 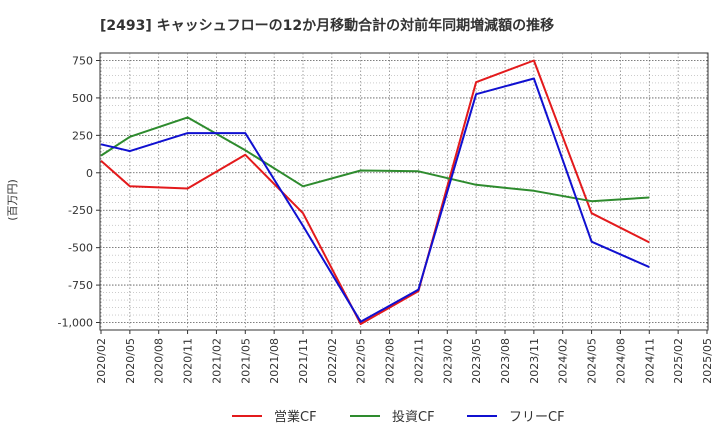 What do you see at coordinates (82, 135) in the screenshot?
I see `y-tick-label: 250` at bounding box center [82, 135].